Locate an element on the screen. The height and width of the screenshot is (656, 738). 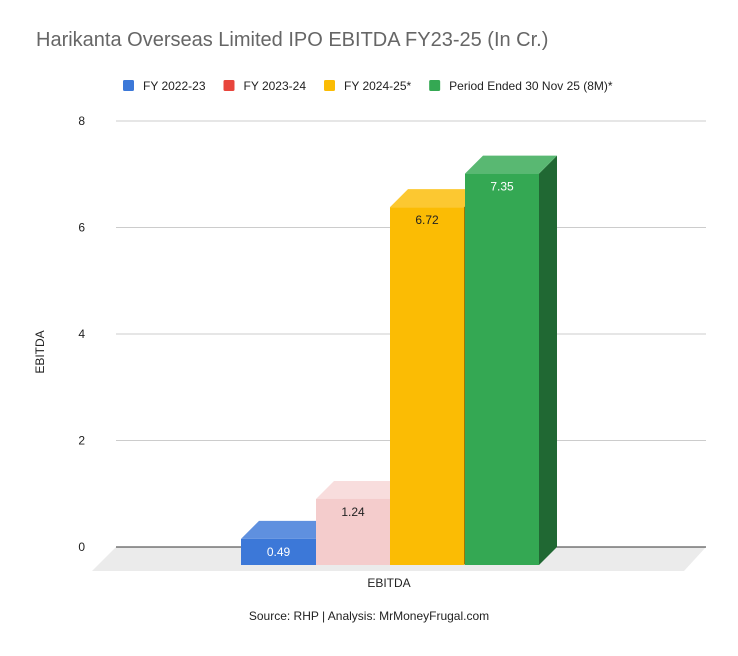
bar-data-label: 1.24 is located at coordinates (353, 512).